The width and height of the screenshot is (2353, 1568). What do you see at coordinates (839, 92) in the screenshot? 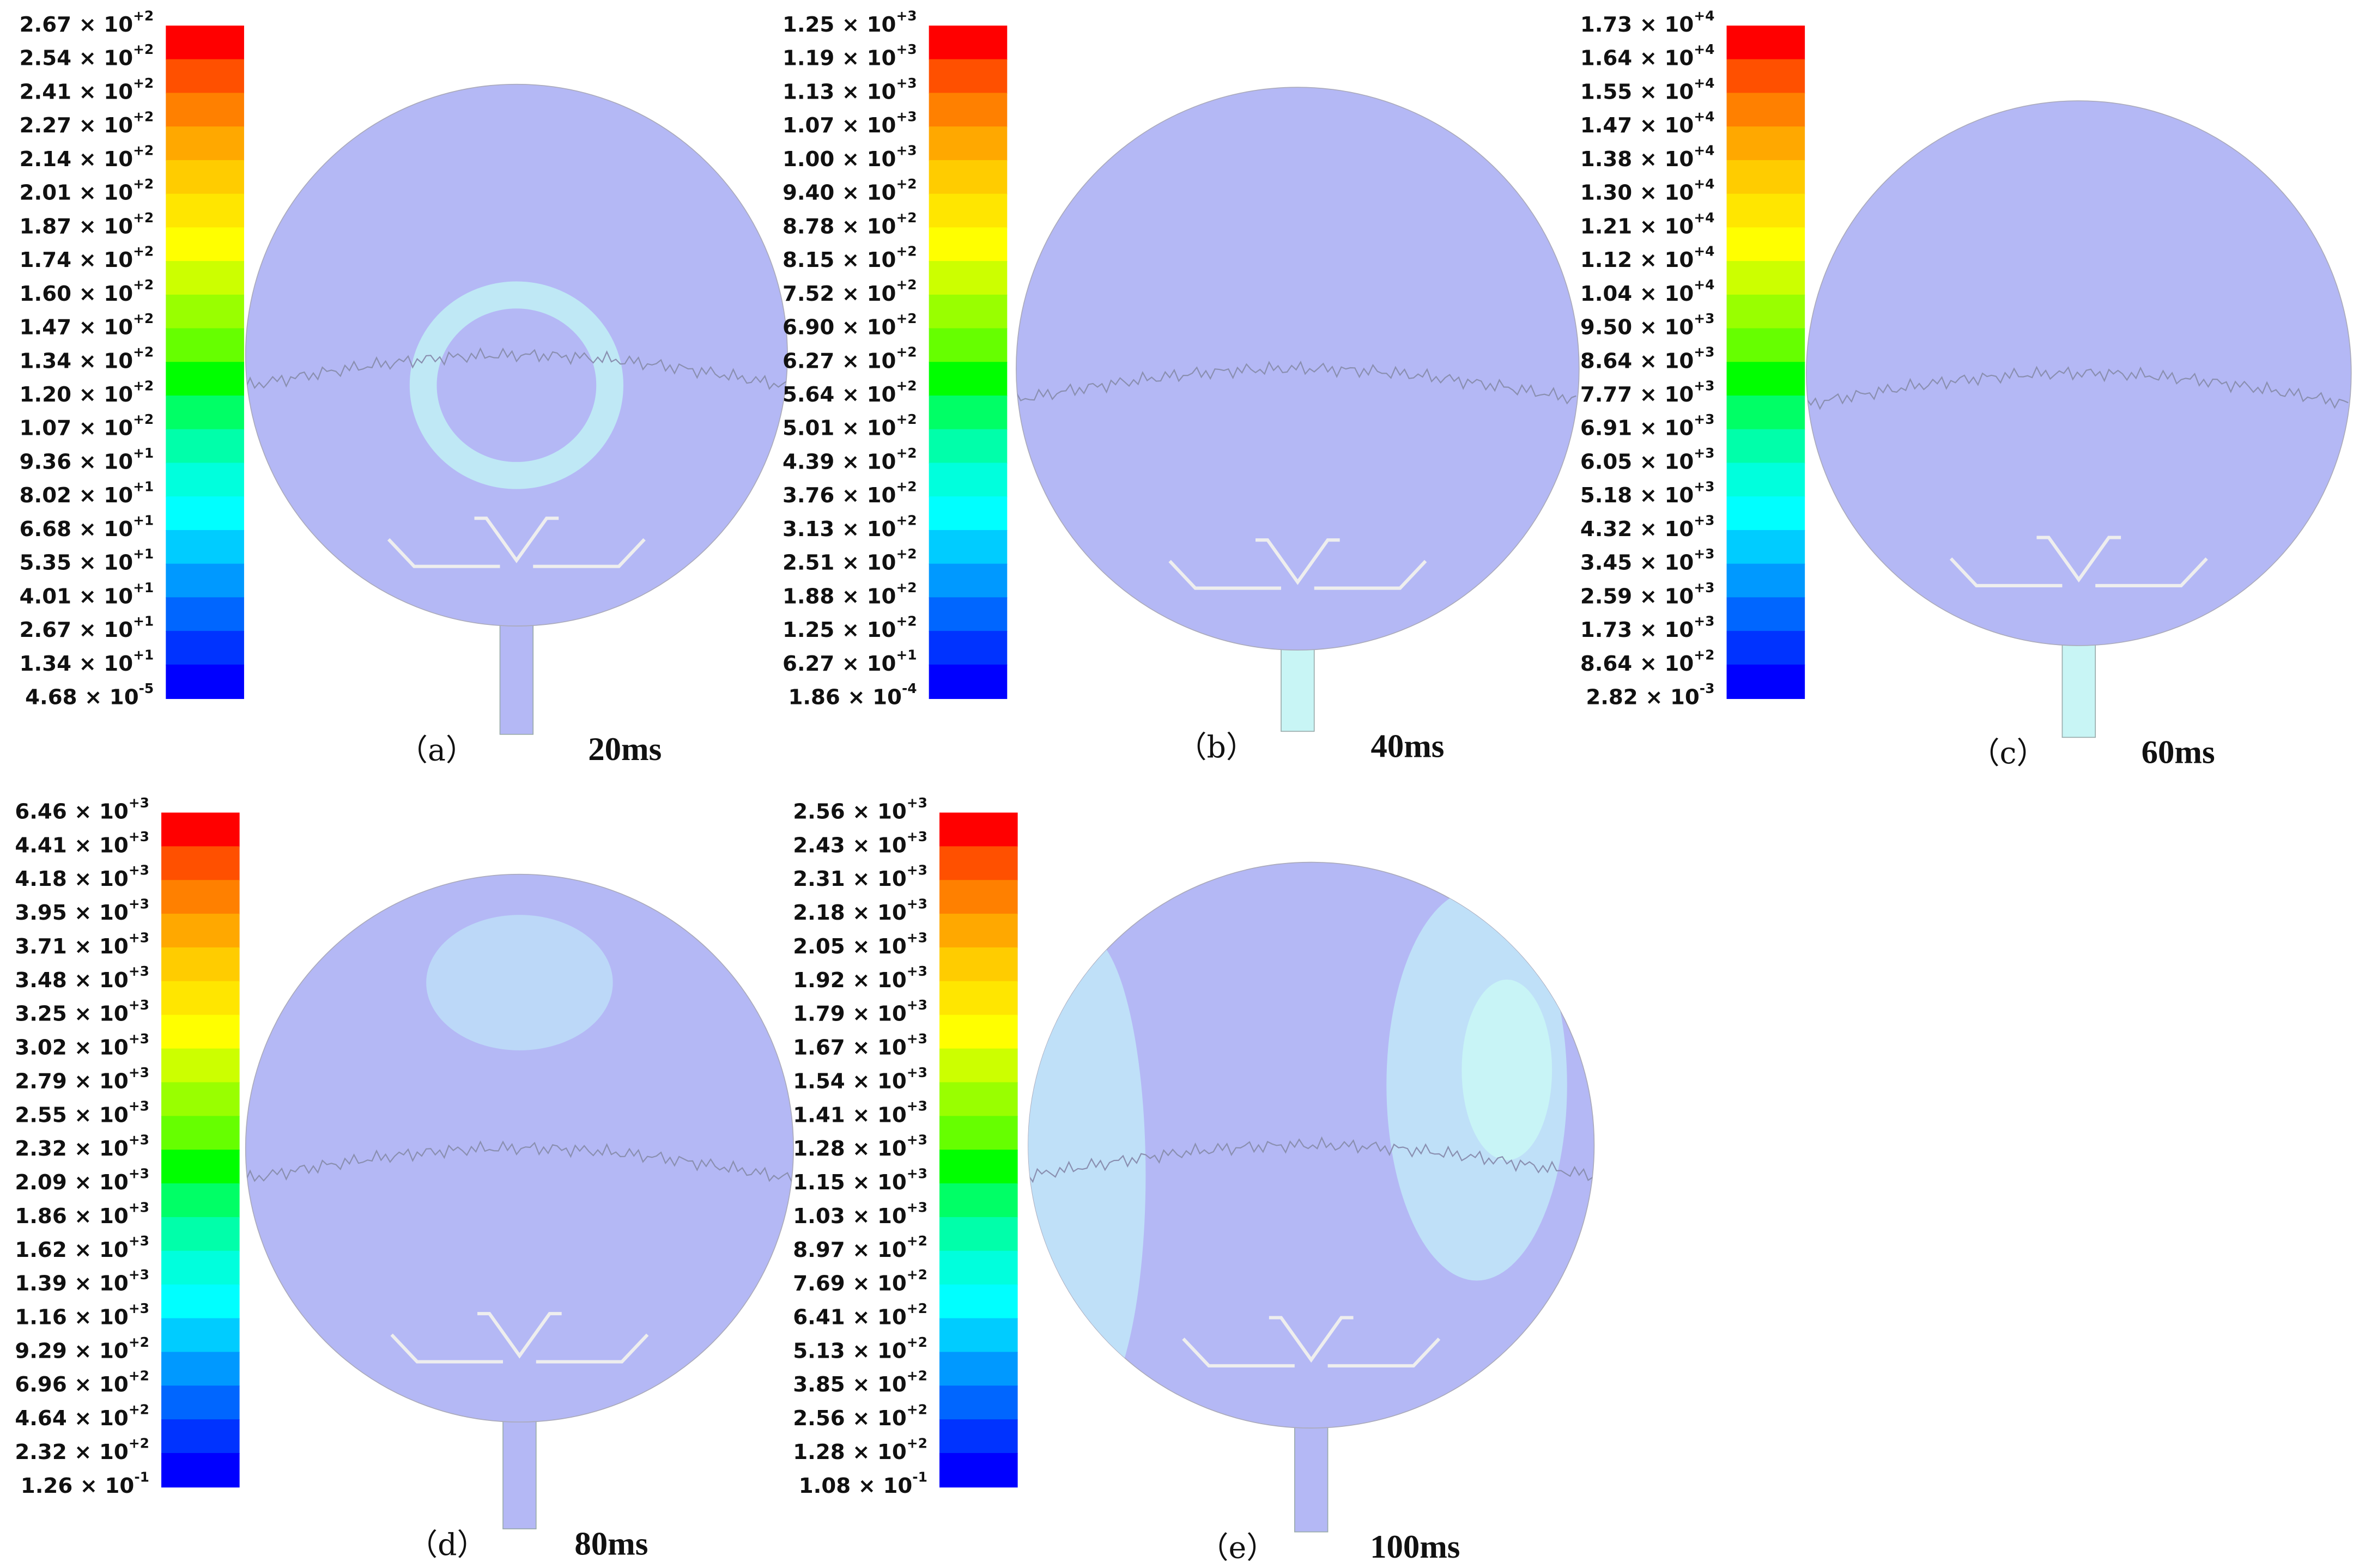
I see `legend-base: 1.13 × 10` at bounding box center [839, 92].